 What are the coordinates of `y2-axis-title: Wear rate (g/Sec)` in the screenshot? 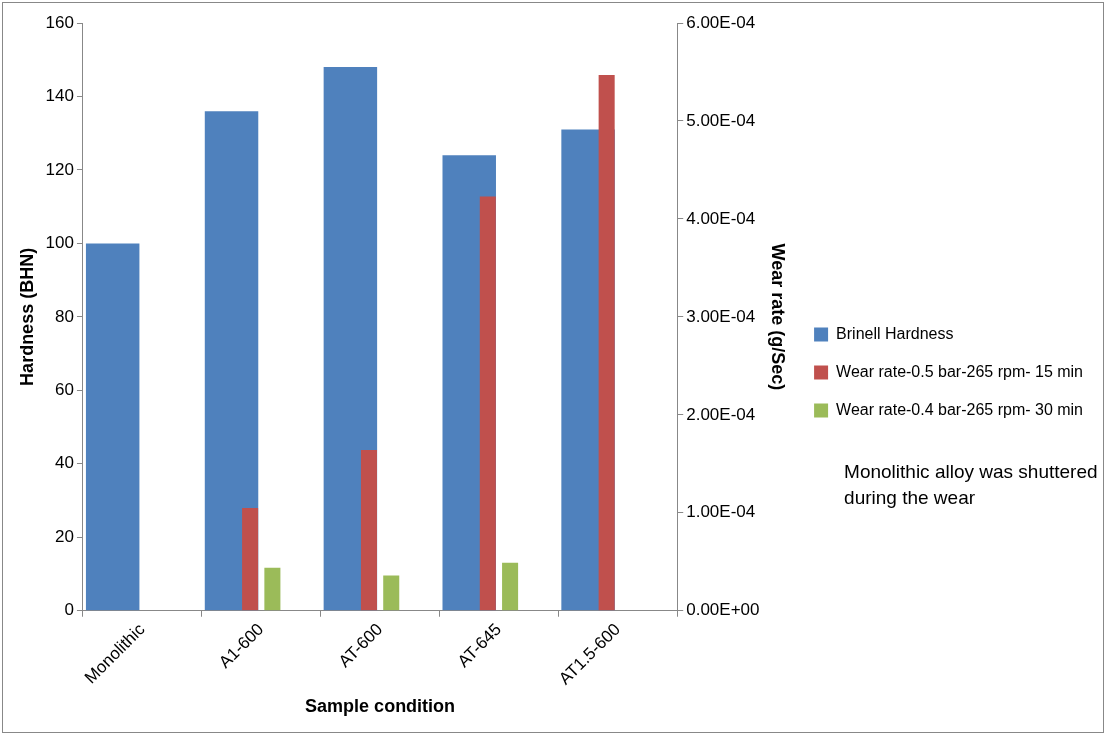 It's located at (778, 317).